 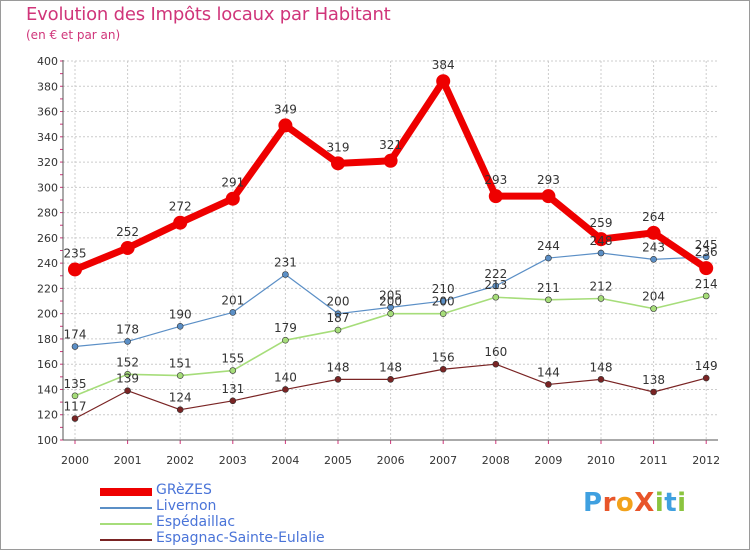 I want to click on data-label-3: 149, so click(x=706, y=366).